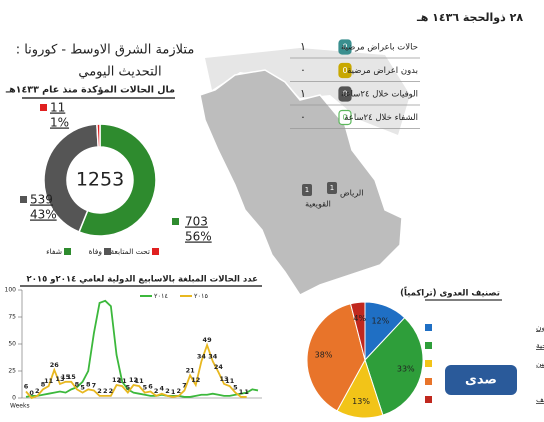  Describe the element at coordinates (307, 91) in the screenshot. I see `map-backdrop` at that location.